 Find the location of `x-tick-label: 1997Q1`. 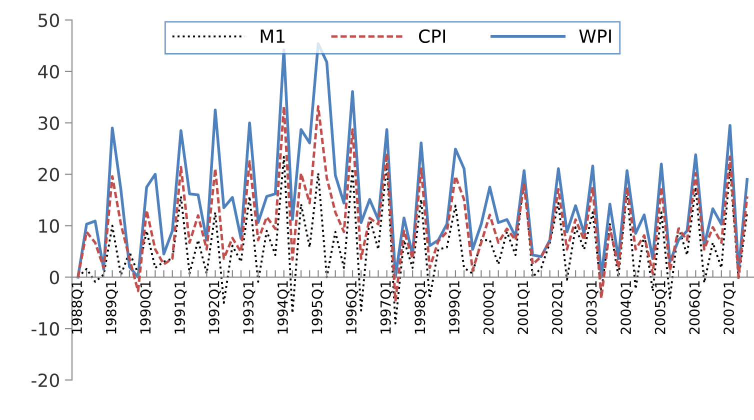

x-tick-label: 1997Q1 is located at coordinates (386, 307).